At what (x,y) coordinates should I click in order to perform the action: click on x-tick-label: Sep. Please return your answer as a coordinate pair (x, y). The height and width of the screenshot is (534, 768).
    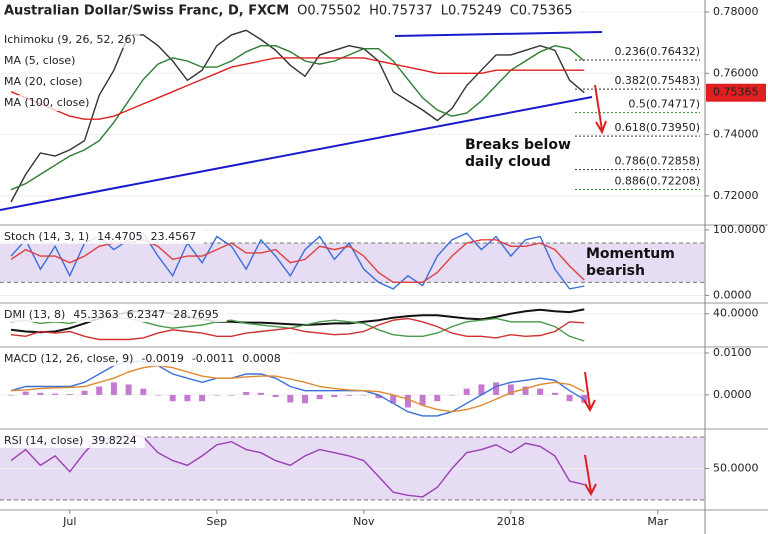
    Looking at the image, I should click on (216, 521).